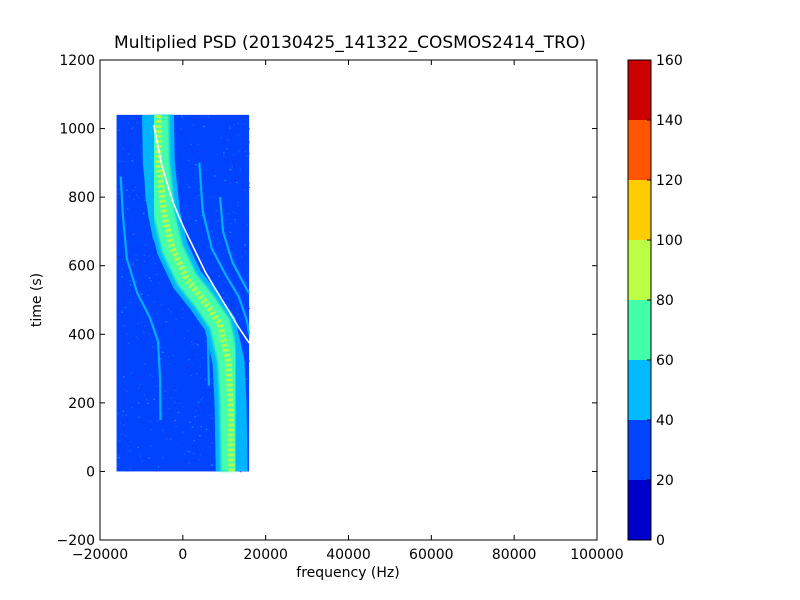 This screenshot has height=600, width=800. Describe the element at coordinates (100, 555) in the screenshot. I see `x-tick-label: −20000` at that location.